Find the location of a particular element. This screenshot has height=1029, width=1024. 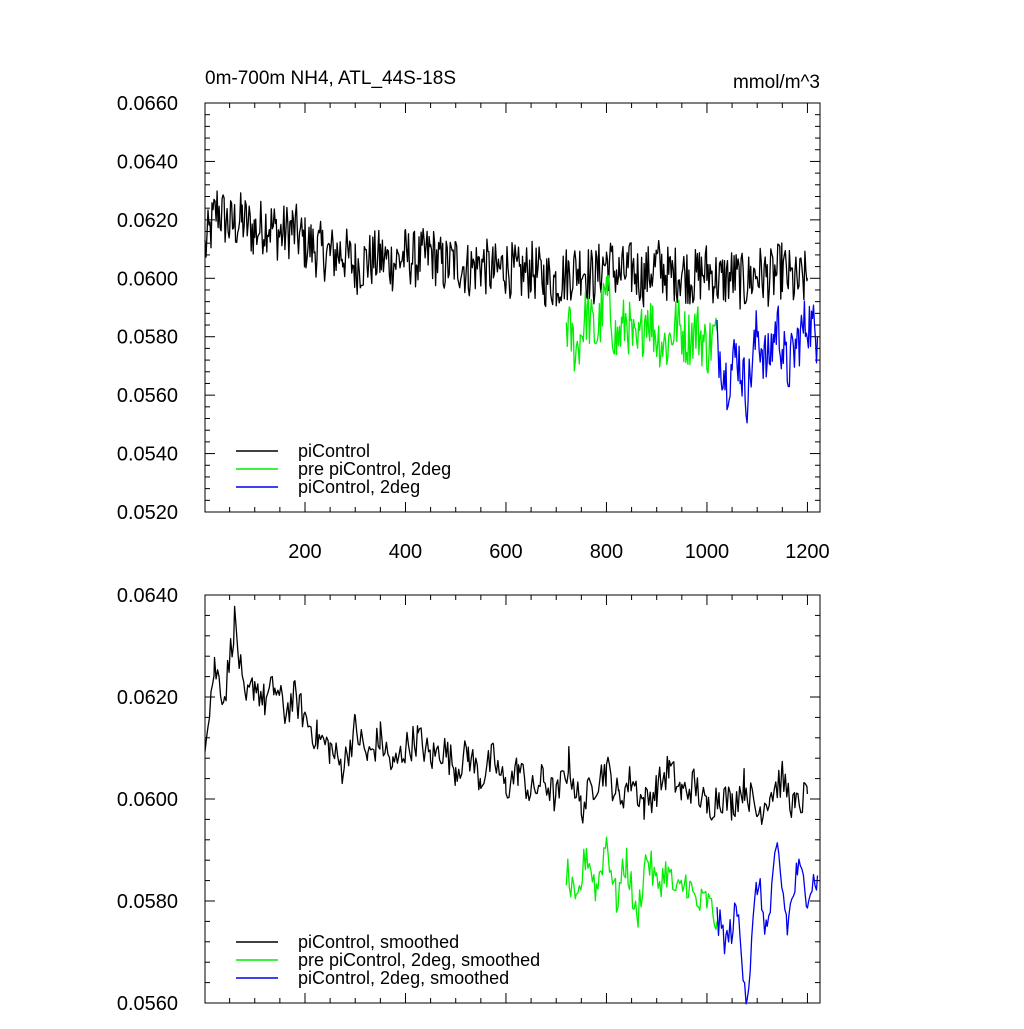

chart-title: 0m-700m NH4, ATL_44S-18S is located at coordinates (330, 78).